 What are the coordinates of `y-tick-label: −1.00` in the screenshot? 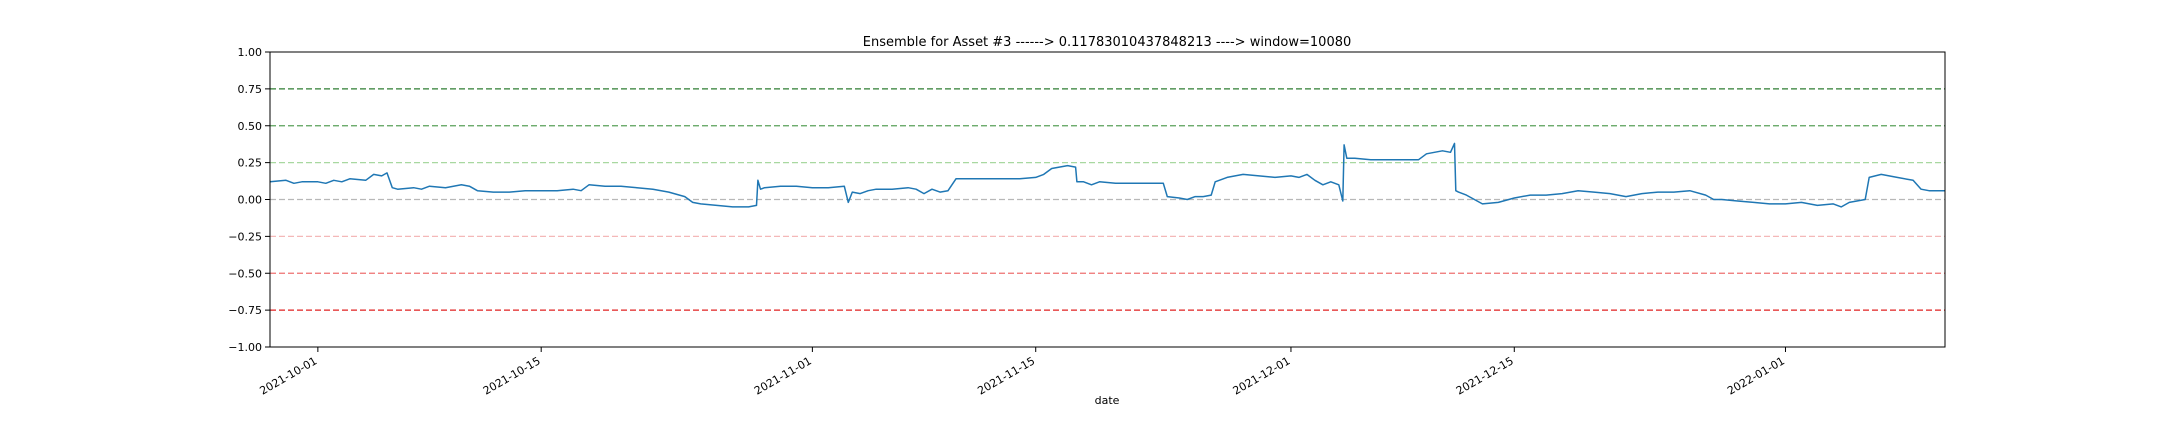 It's located at (245, 347).